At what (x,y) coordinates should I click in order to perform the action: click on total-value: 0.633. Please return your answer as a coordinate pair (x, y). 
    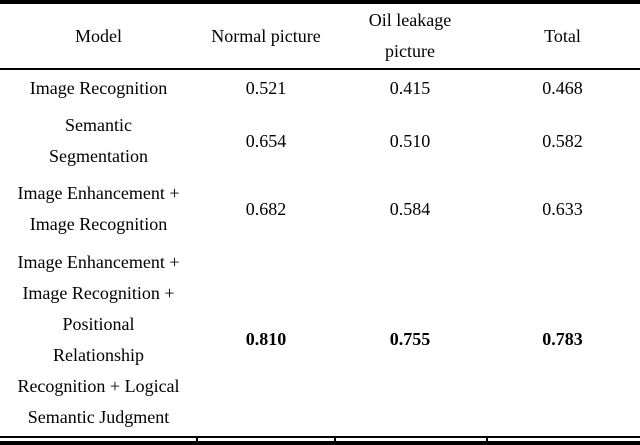
    Looking at the image, I should click on (562, 208).